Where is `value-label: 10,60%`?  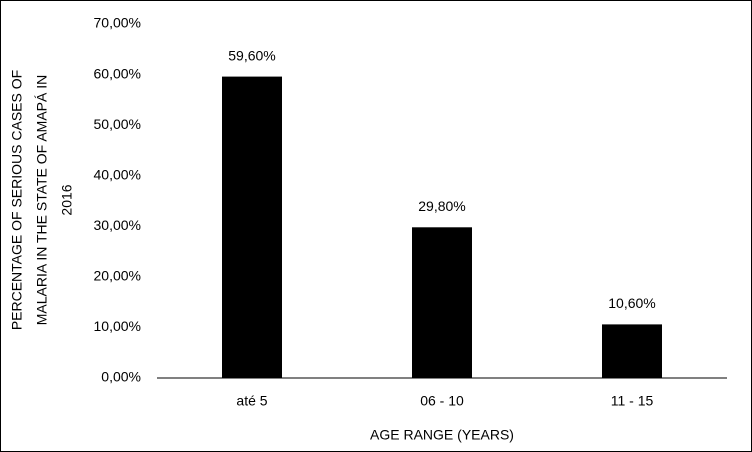
value-label: 10,60% is located at coordinates (631, 303).